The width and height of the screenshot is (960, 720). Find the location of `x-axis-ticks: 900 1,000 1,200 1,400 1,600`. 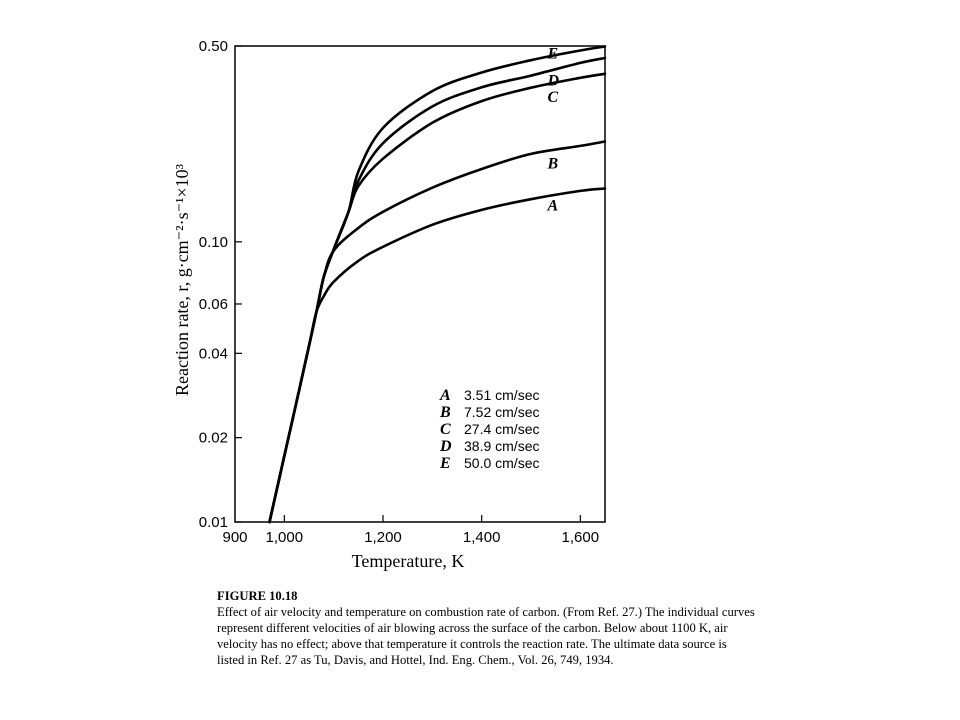

x-axis-ticks: 900 1,000 1,200 1,400 1,600 is located at coordinates (410, 530).